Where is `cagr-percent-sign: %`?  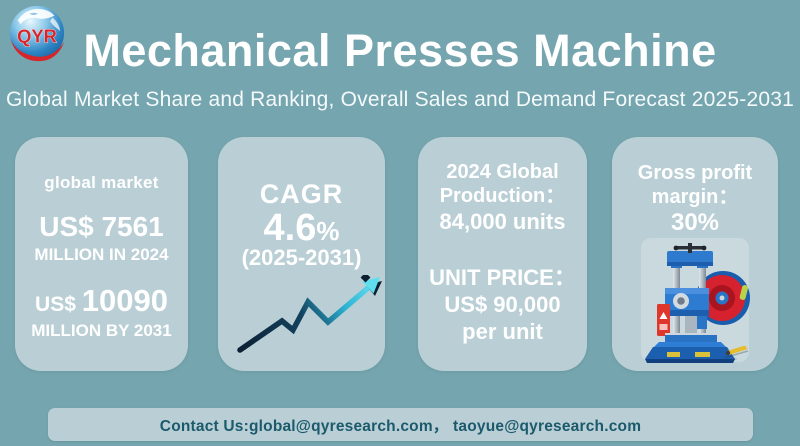
cagr-percent-sign: % is located at coordinates (328, 231).